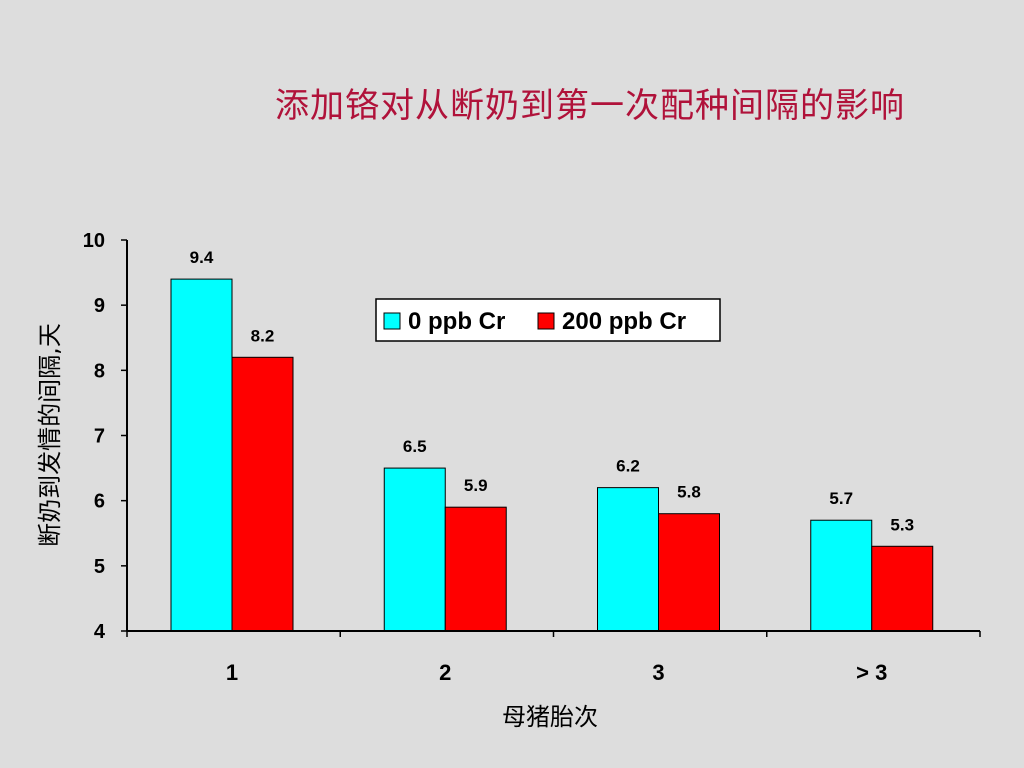 The image size is (1024, 768). I want to click on chart-title: 添加铬对从断奶到第一次配种间隔的影响, so click(590, 106).